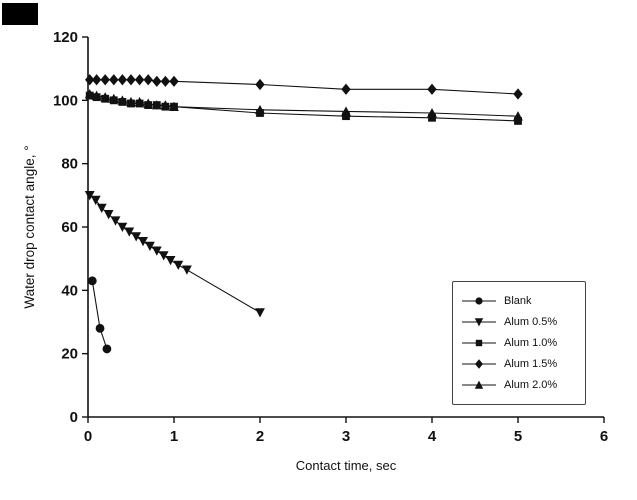 The height and width of the screenshot is (500, 637). What do you see at coordinates (88, 436) in the screenshot?
I see `x-tick-label: 0` at bounding box center [88, 436].